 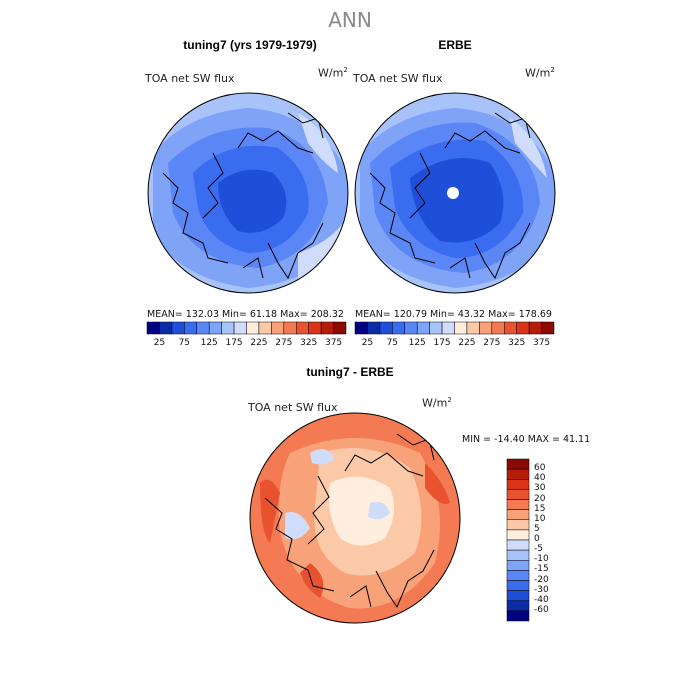 I want to click on model-colorbar, so click(x=246, y=328).